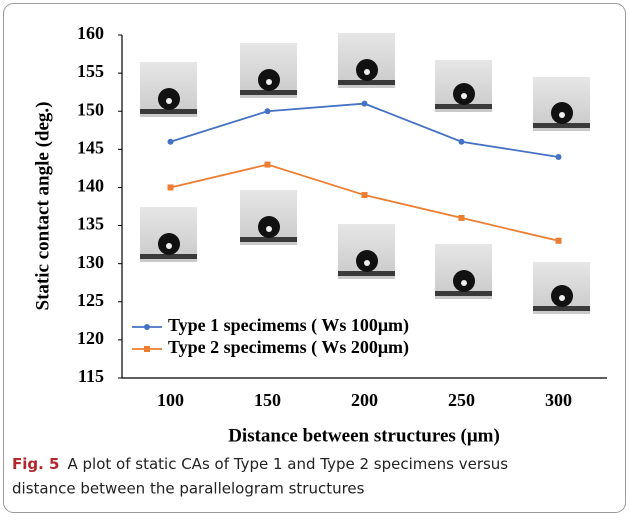  Describe the element at coordinates (288, 347) in the screenshot. I see `legend-label: Type 2 specimems ( Ws 200μm)` at that location.